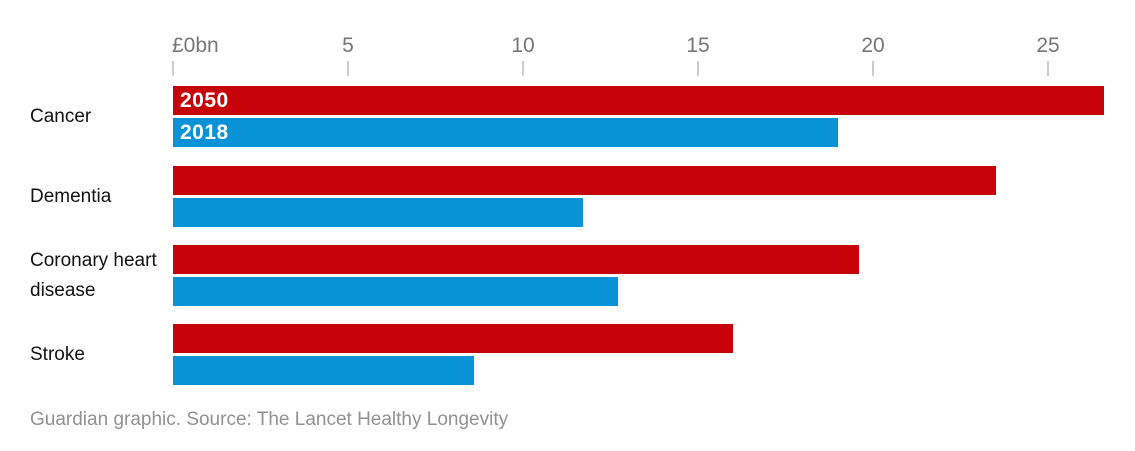  Describe the element at coordinates (71, 196) in the screenshot. I see `category-label-dementia: Dementia` at that location.